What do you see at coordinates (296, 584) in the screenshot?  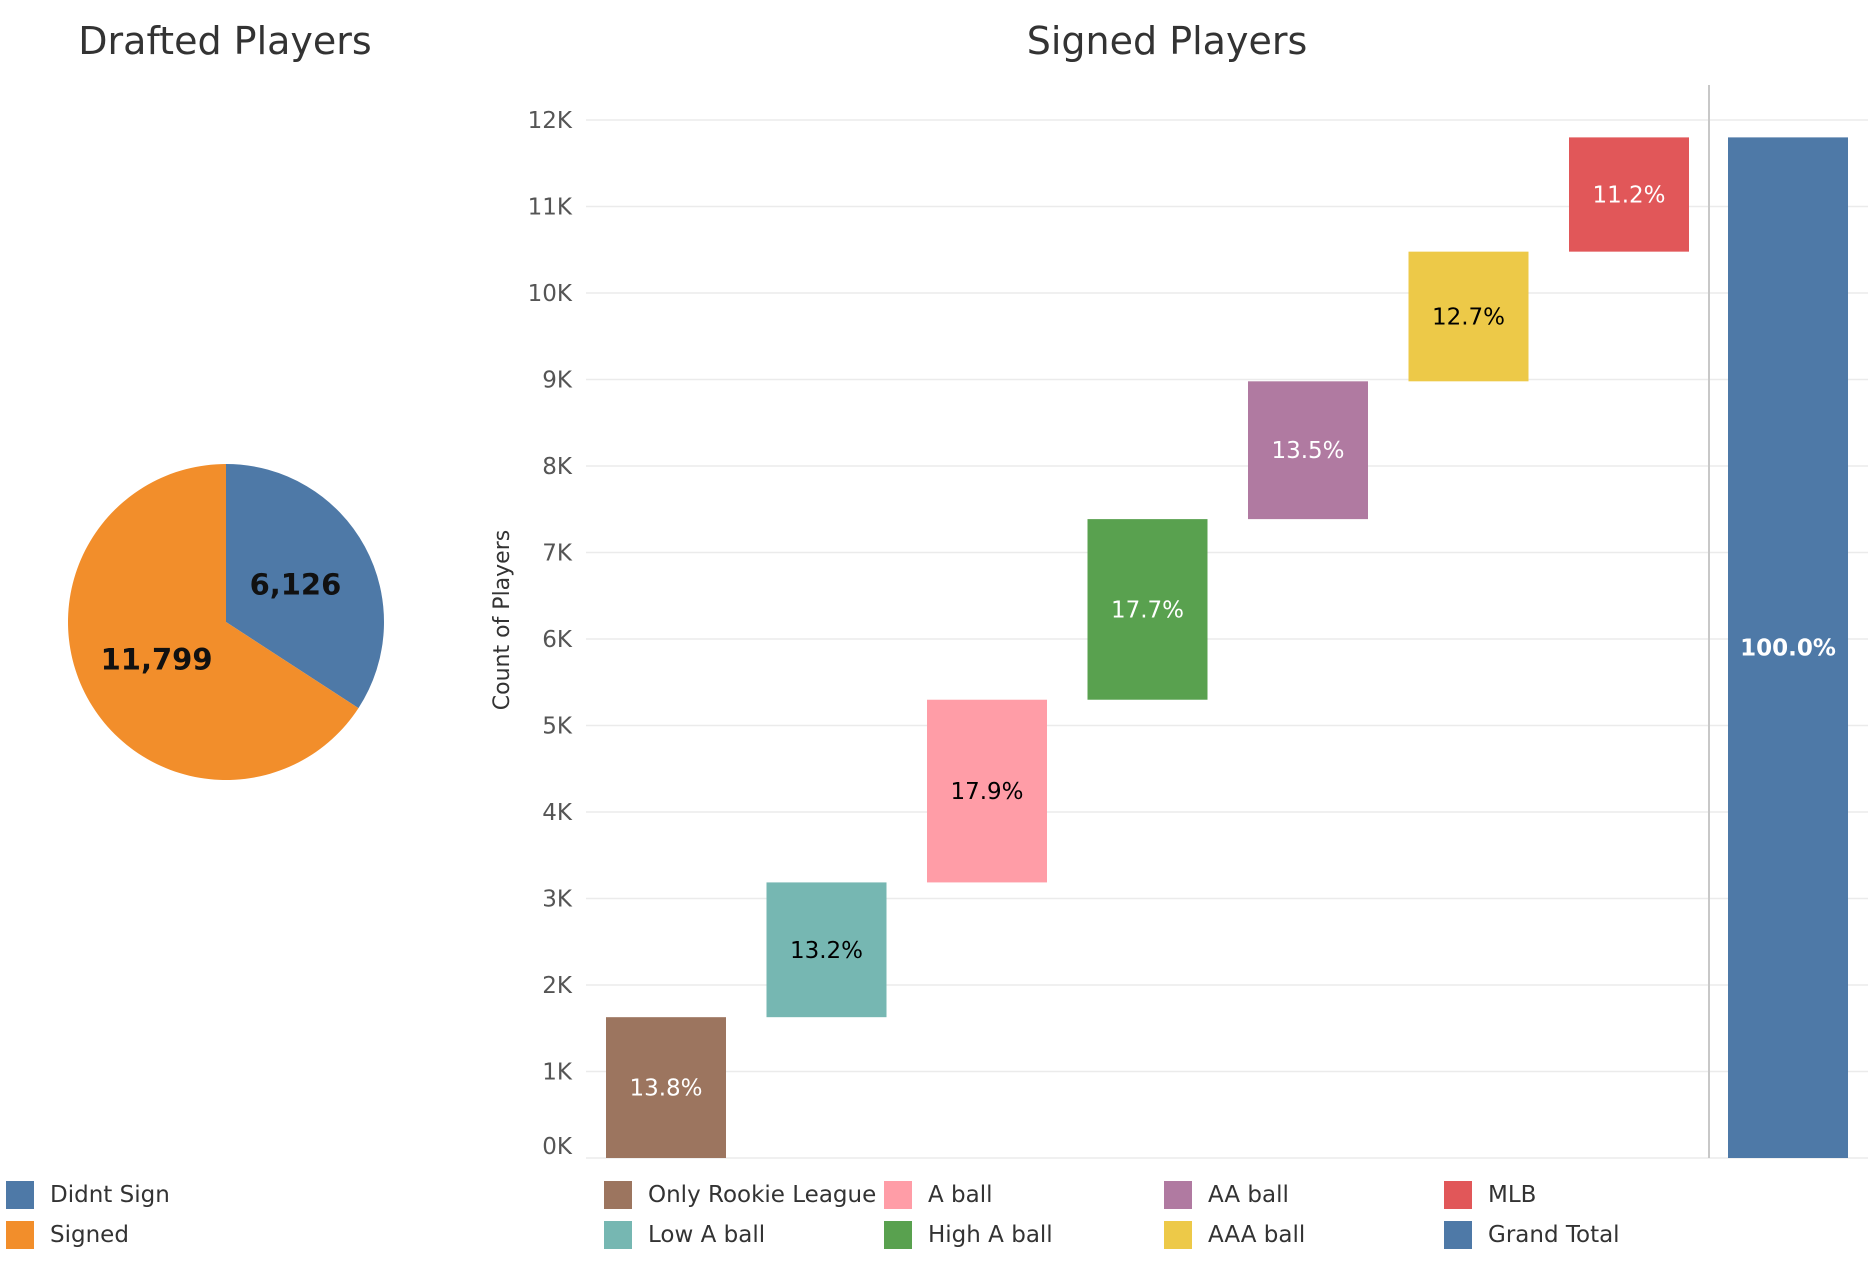 I see `pie-slice-label: 6,126` at bounding box center [296, 584].